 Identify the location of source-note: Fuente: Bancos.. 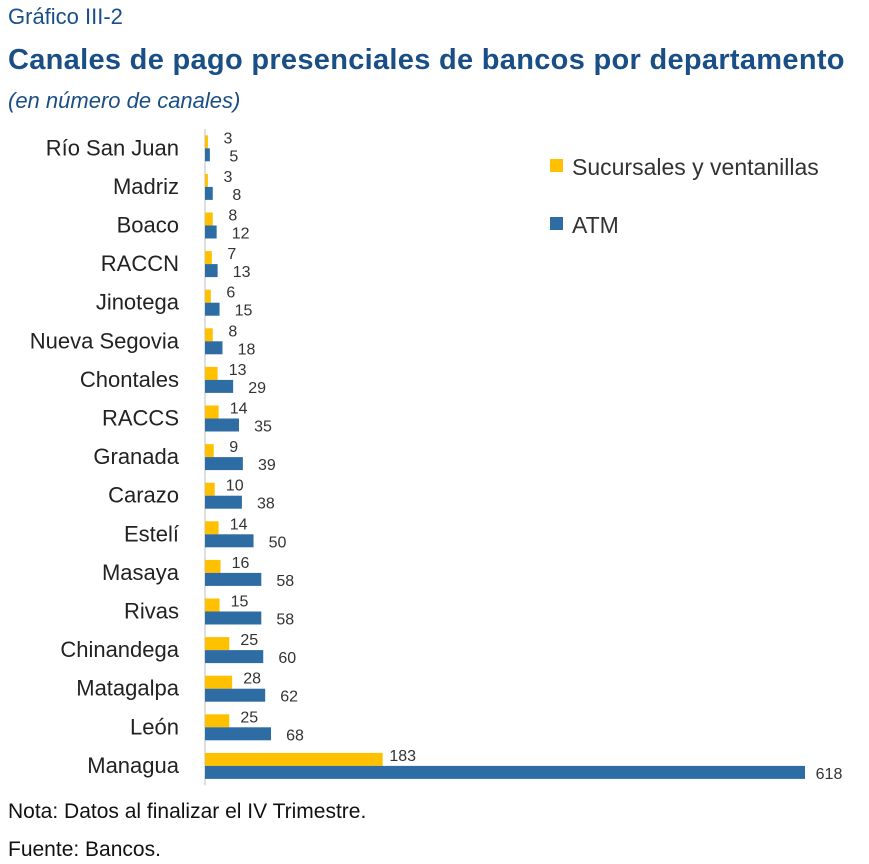
(84, 849).